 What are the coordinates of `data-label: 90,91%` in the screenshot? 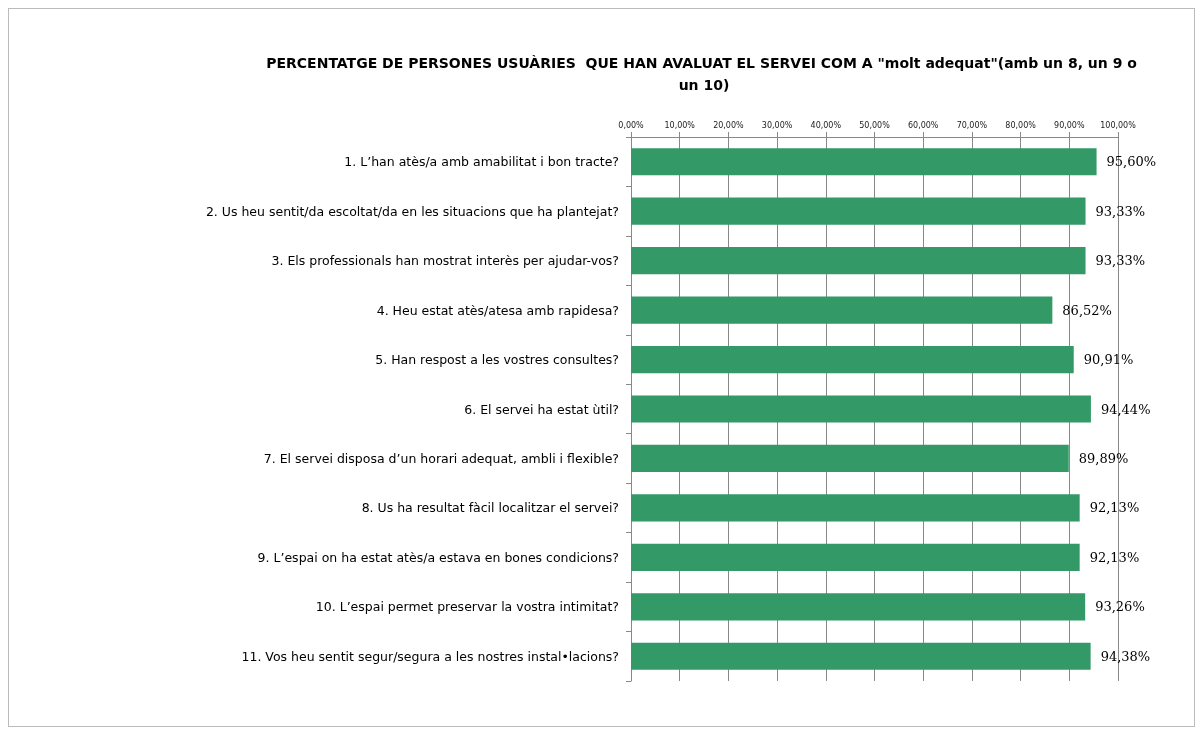 It's located at (1108, 360).